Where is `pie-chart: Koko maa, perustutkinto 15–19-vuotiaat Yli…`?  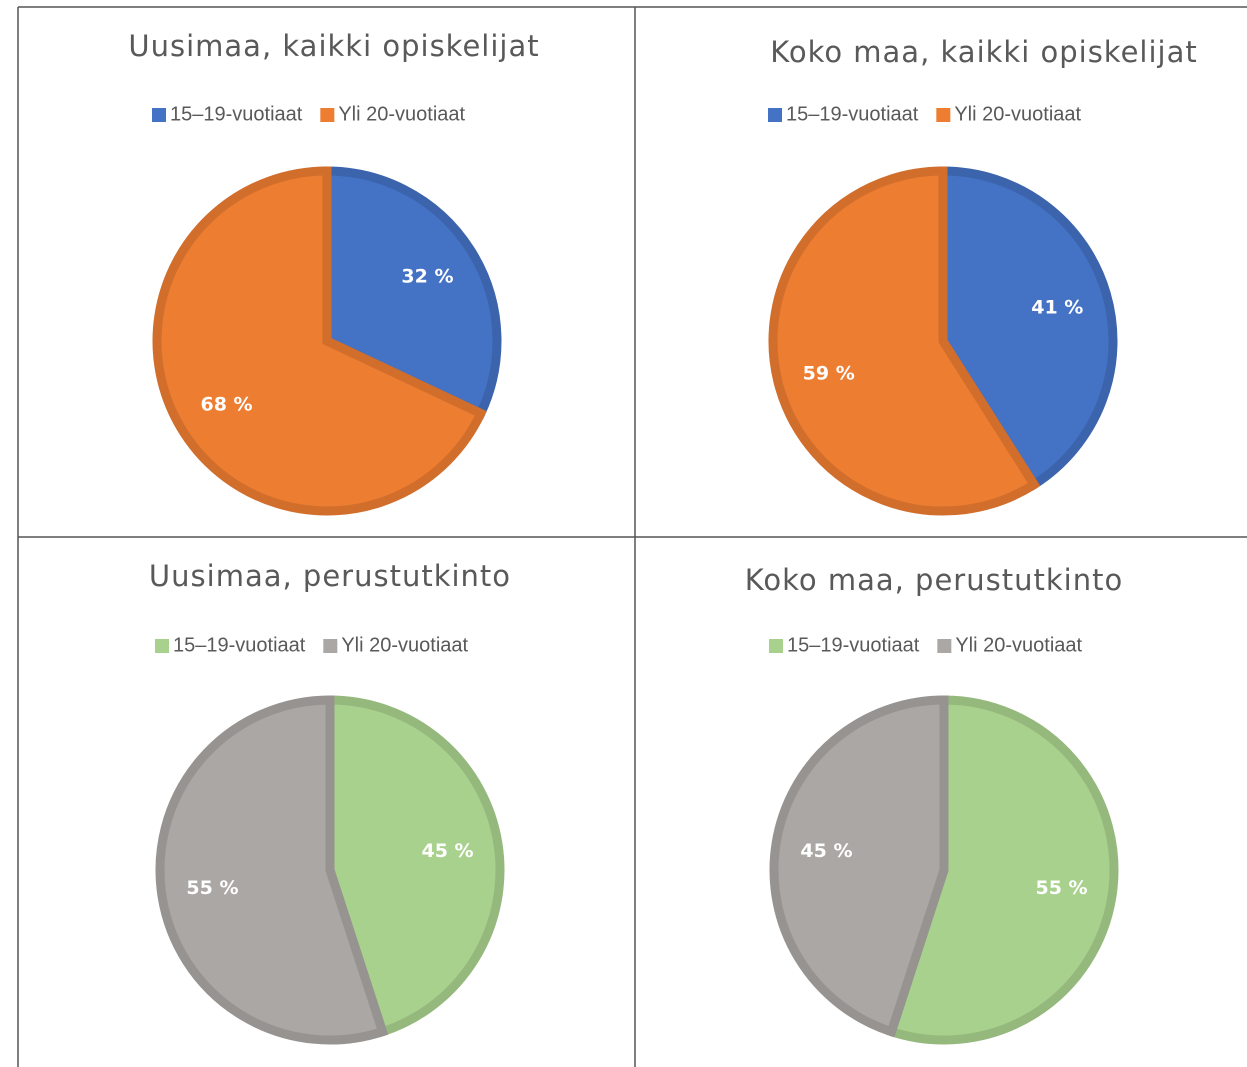
pie-chart: Koko maa, perustutkinto 15–19-vuotiaat Yli… is located at coordinates (934, 804).